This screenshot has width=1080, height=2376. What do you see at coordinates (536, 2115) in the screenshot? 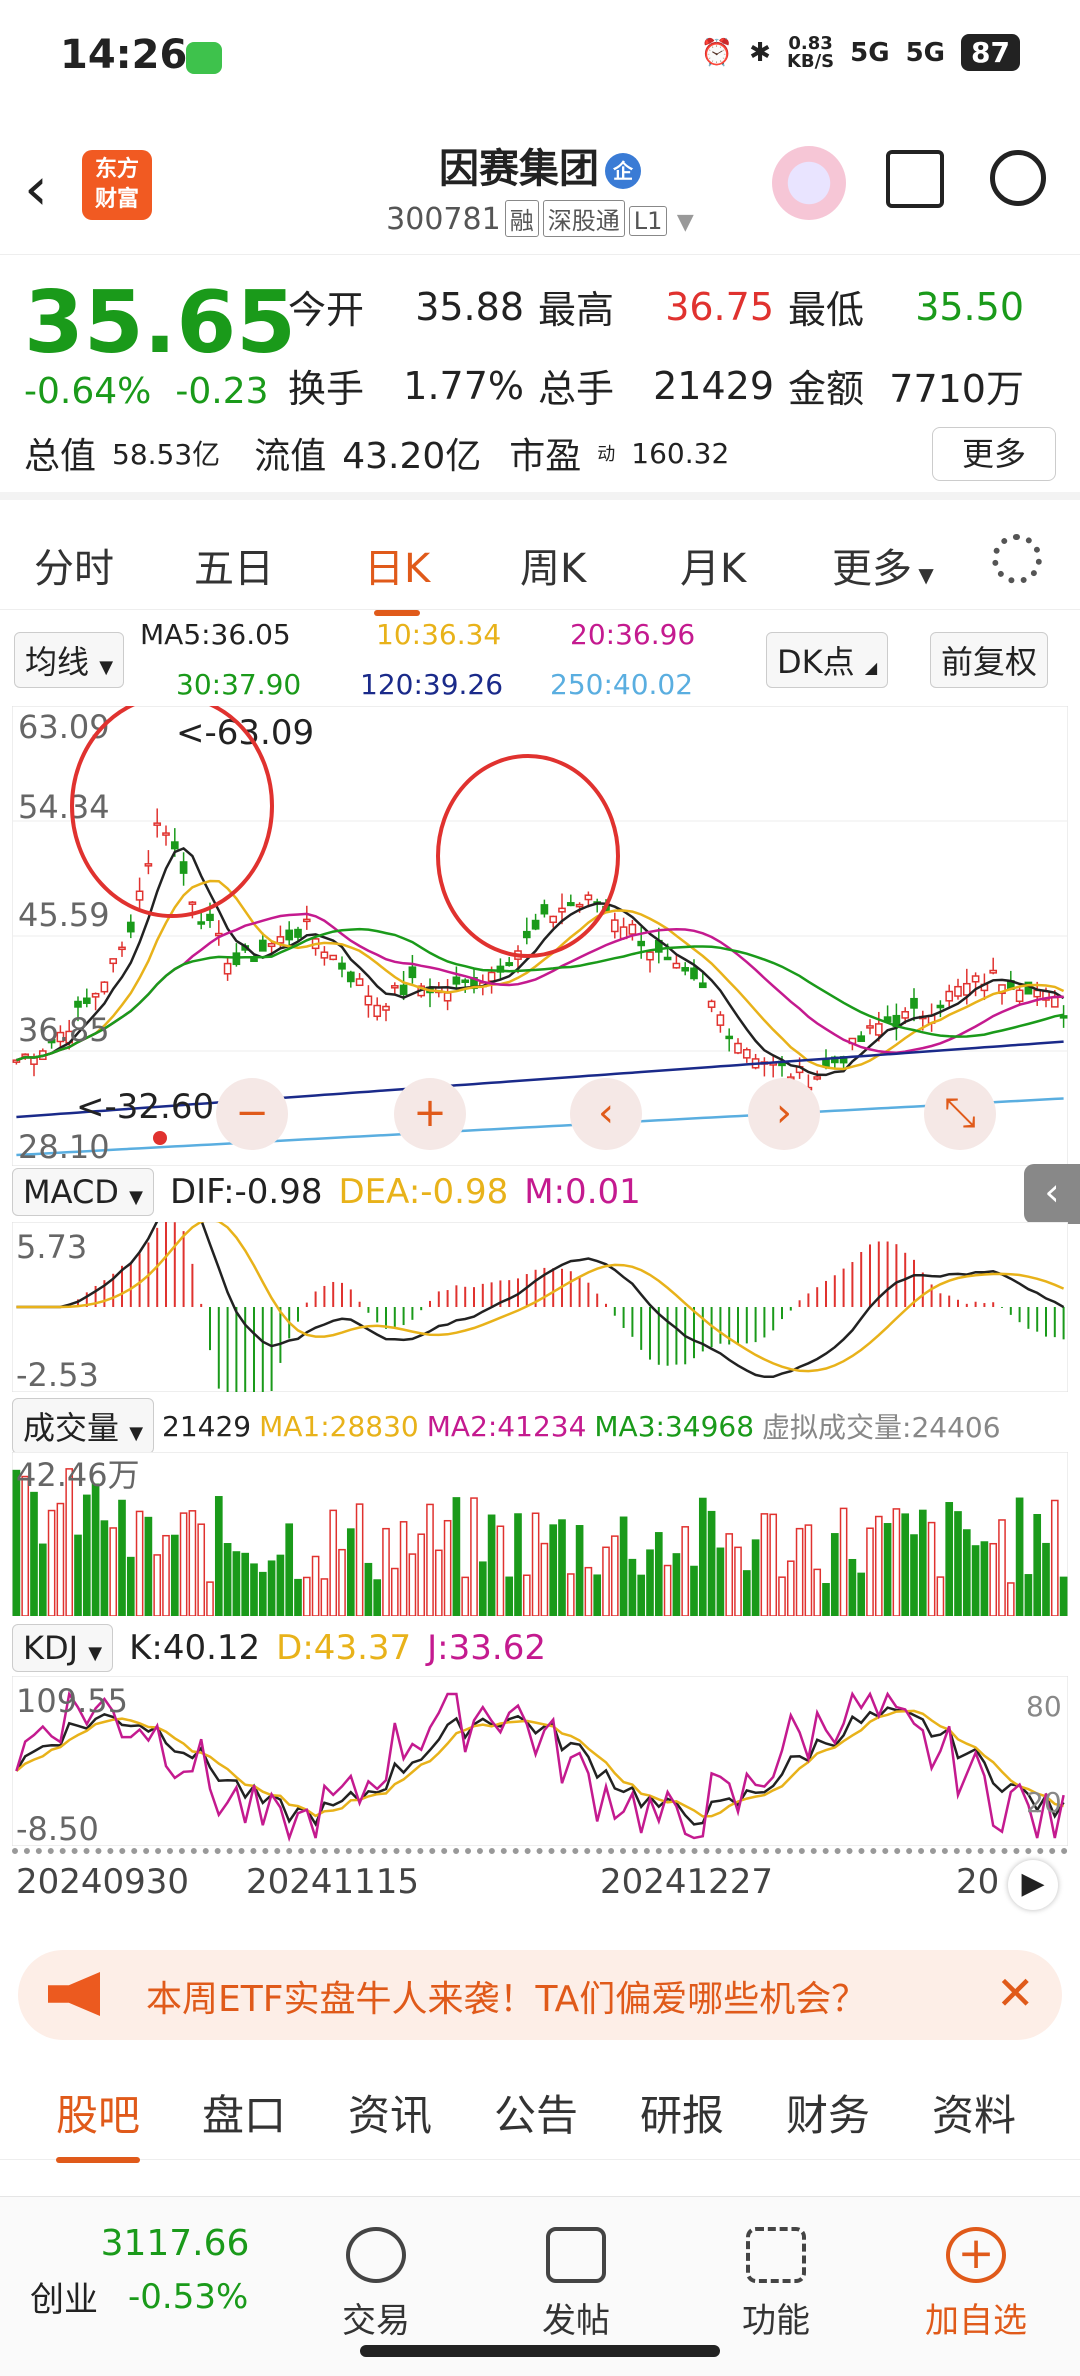
I see `tab-announcements: 公告` at bounding box center [536, 2115].